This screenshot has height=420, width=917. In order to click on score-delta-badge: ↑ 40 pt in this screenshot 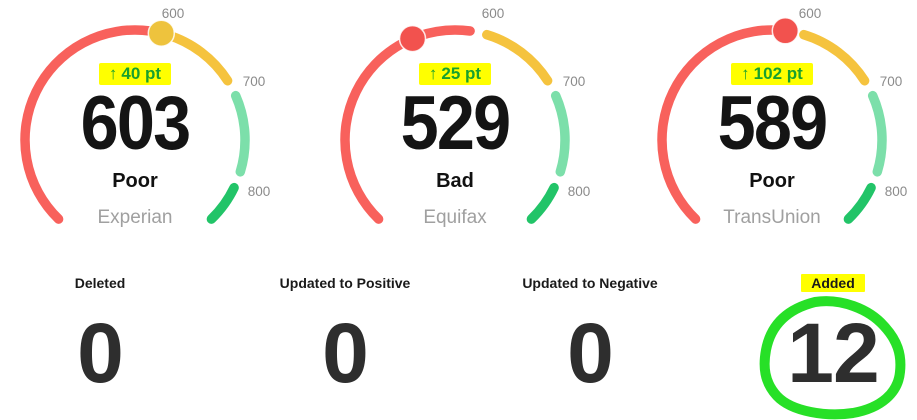, I will do `click(142, 74)`.